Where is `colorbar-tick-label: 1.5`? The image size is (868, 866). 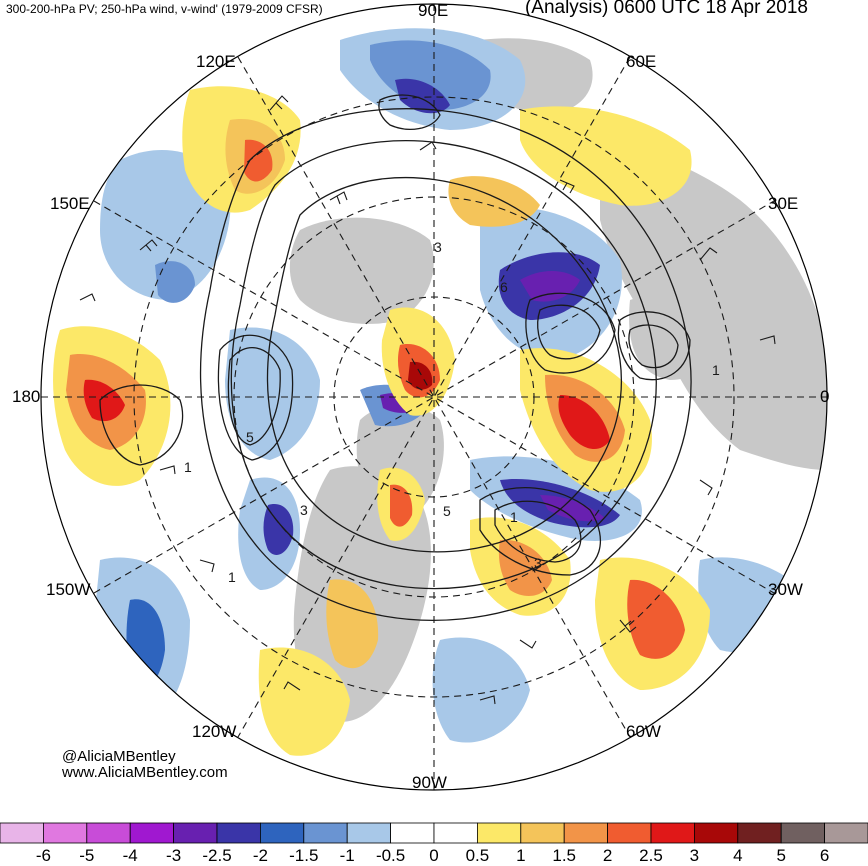 colorbar-tick-label: 1.5 is located at coordinates (564, 855).